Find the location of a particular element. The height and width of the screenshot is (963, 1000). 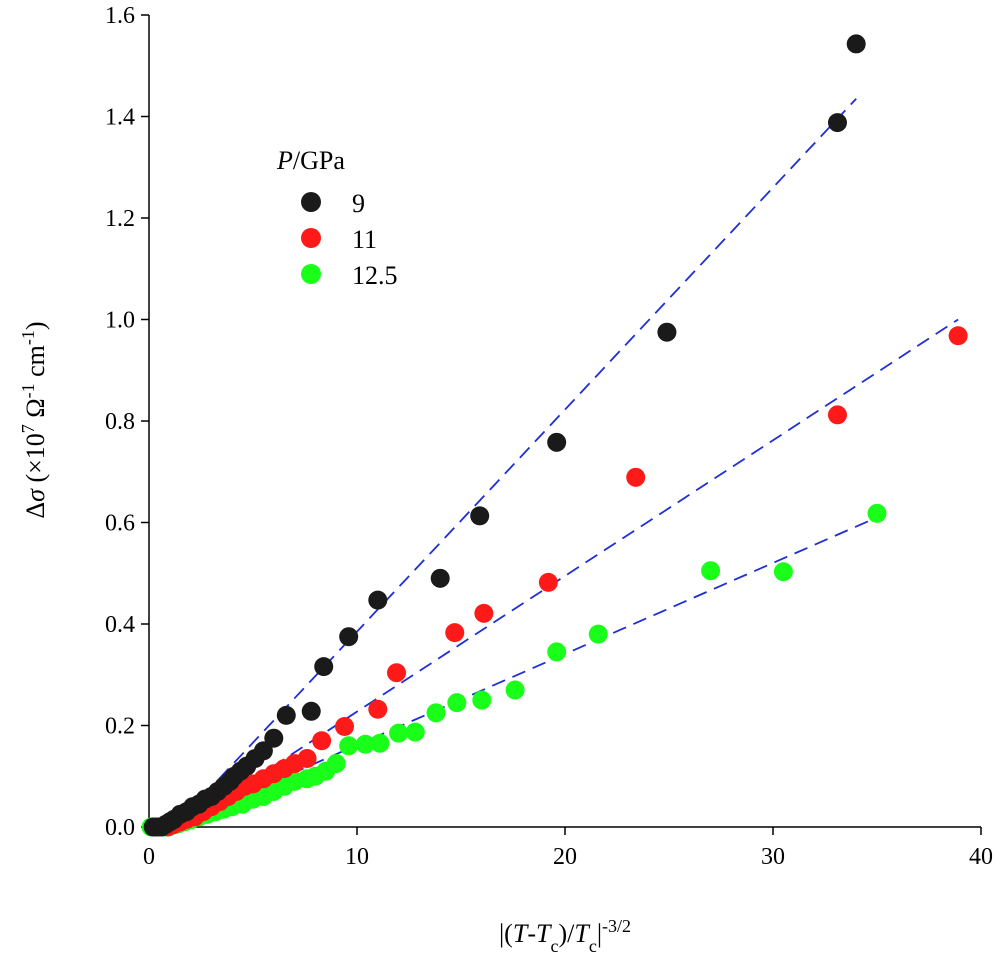

y-axis-ticks: 0.0 0.2 0.4 0.6 0.8 1.0 1.2 1.4 1.6 is located at coordinates (127, 422).